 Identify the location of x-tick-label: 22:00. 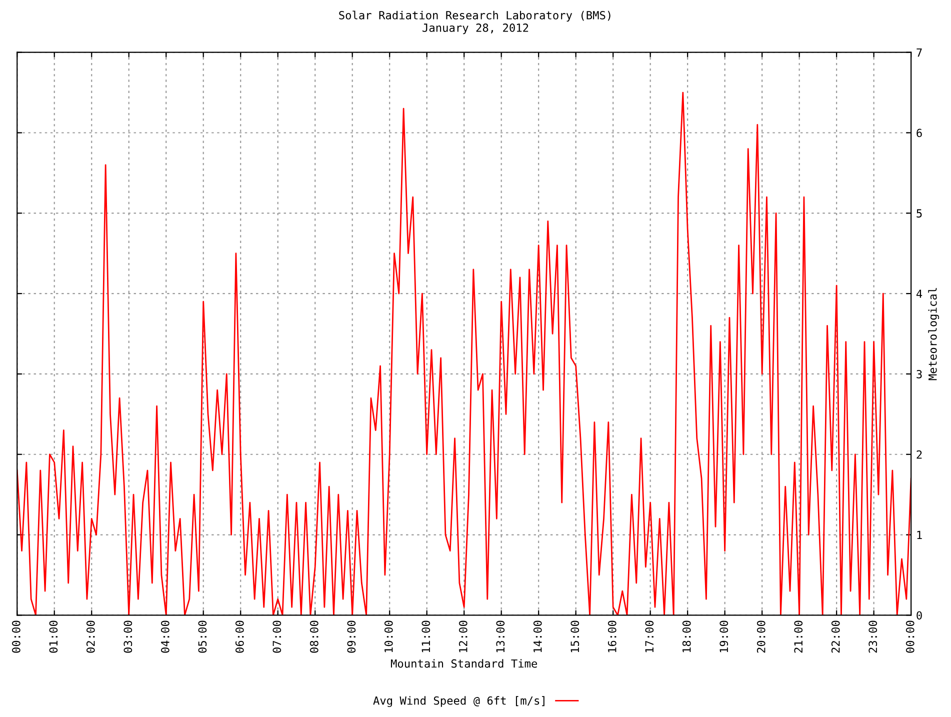
(835, 636).